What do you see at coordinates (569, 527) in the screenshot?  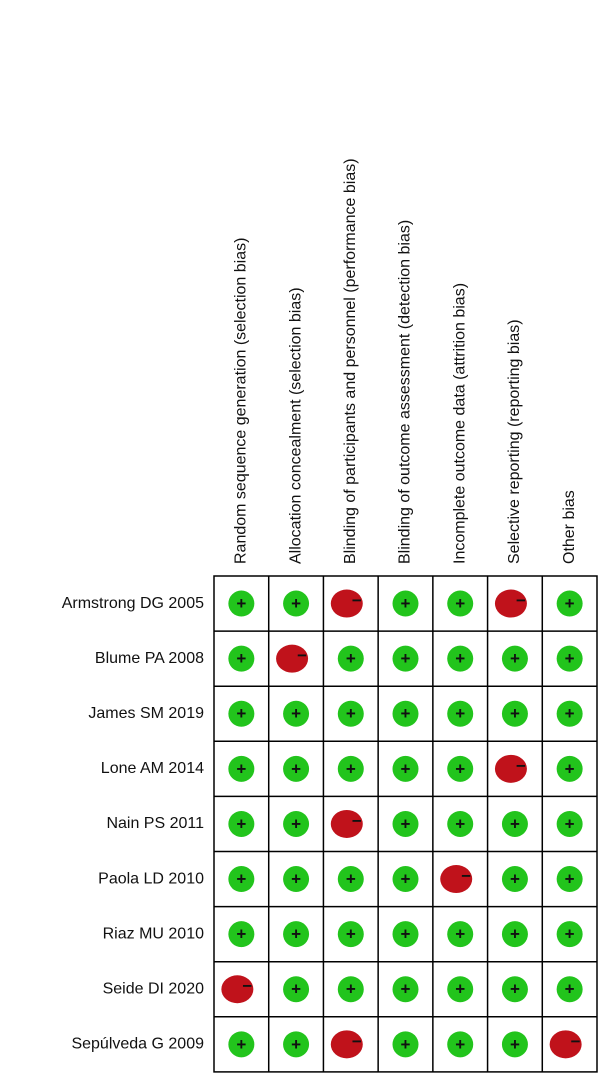 I see `domain-label: Other bias` at bounding box center [569, 527].